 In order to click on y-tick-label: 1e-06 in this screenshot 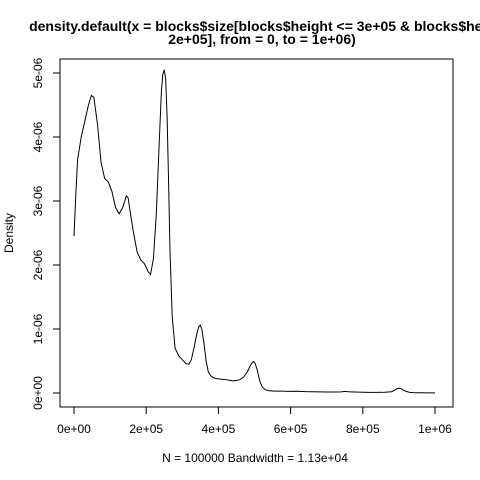, I will do `click(38, 328)`.